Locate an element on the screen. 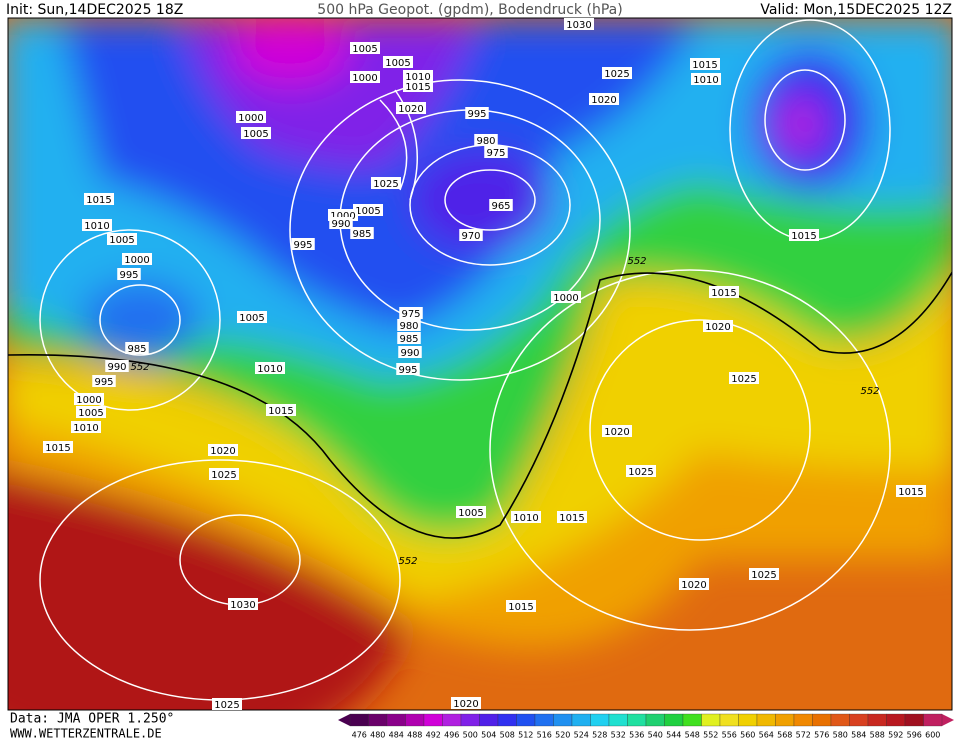  colorbar-tick-label: 544 is located at coordinates (673, 735).